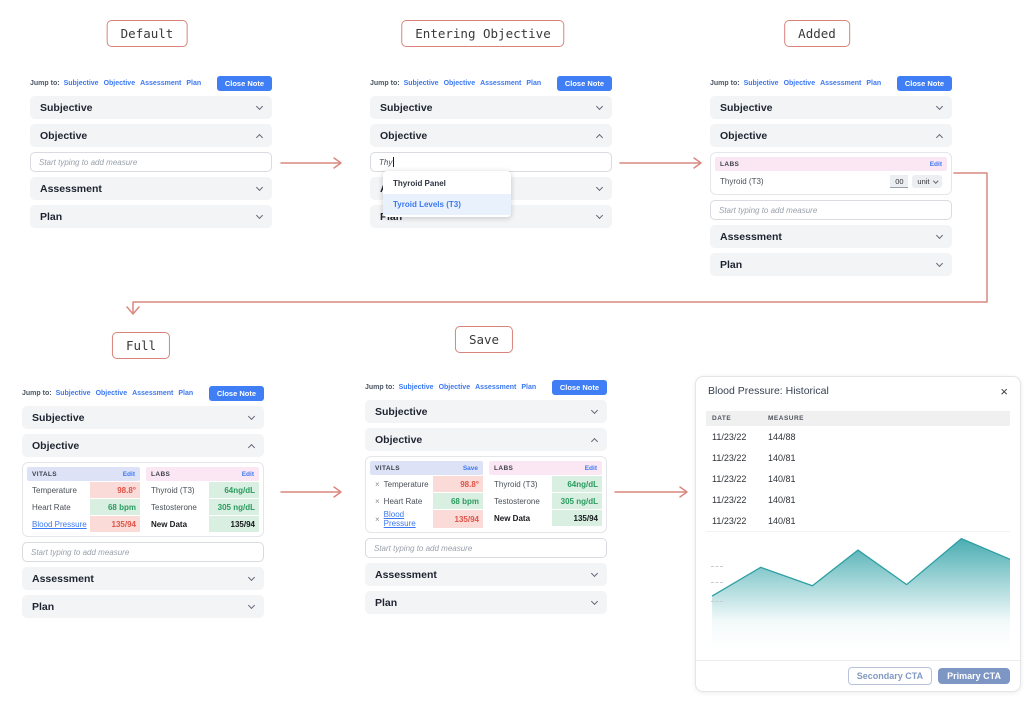 The height and width of the screenshot is (712, 1024). I want to click on flow-arrowhead, so click(683, 492).